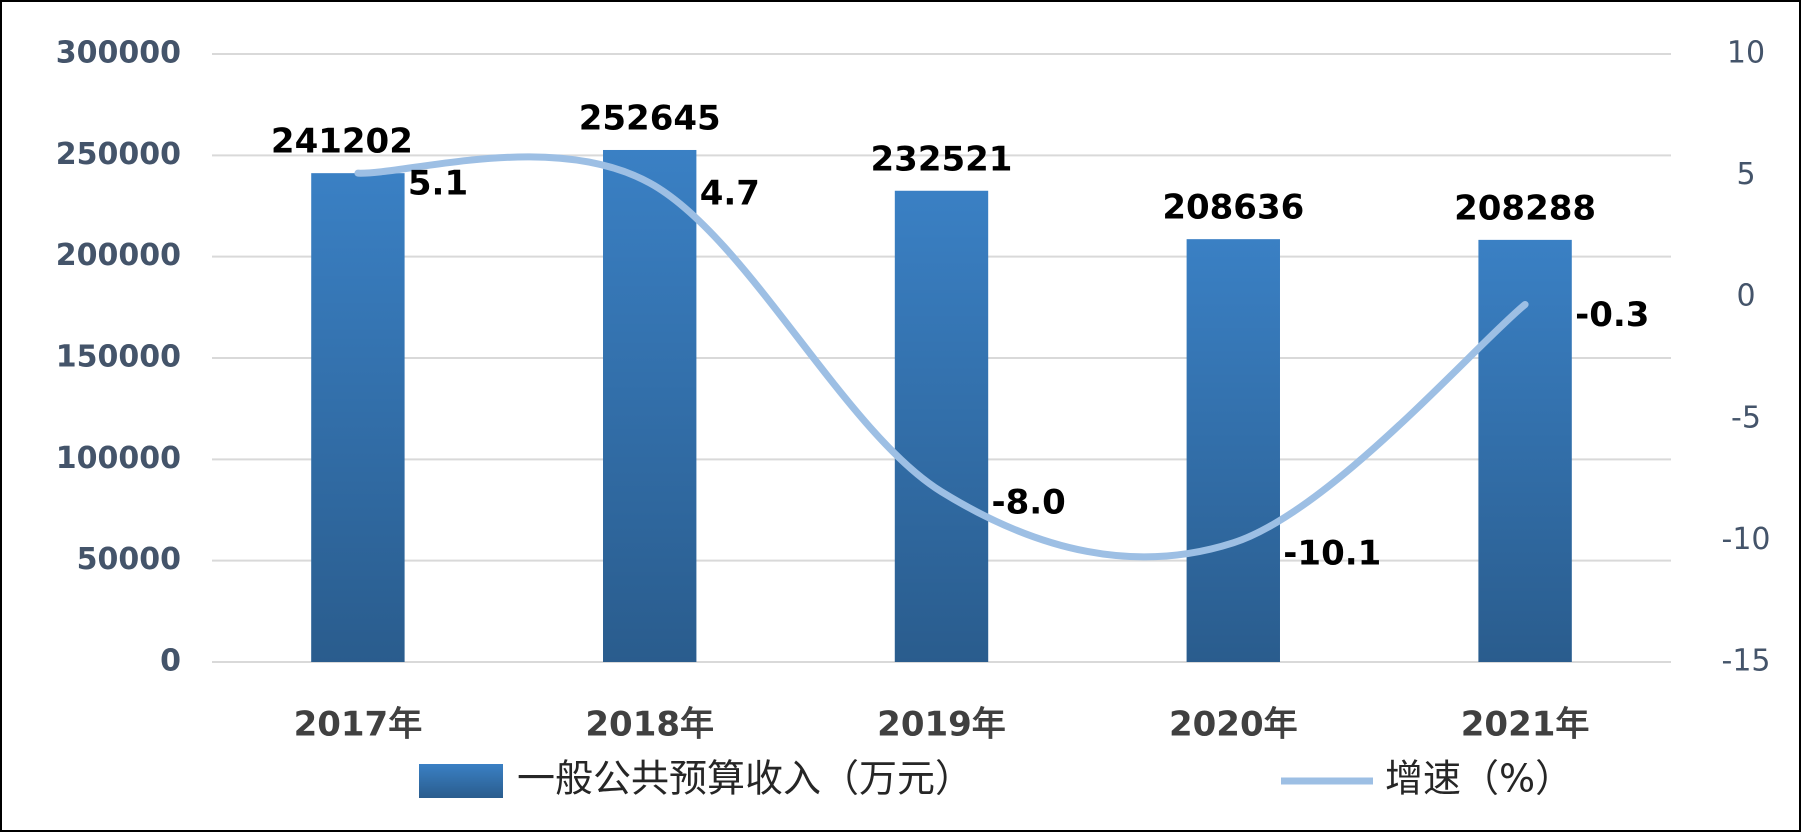 The height and width of the screenshot is (832, 1801). What do you see at coordinates (1745, 296) in the screenshot?
I see `y2-tick-label: 0` at bounding box center [1745, 296].